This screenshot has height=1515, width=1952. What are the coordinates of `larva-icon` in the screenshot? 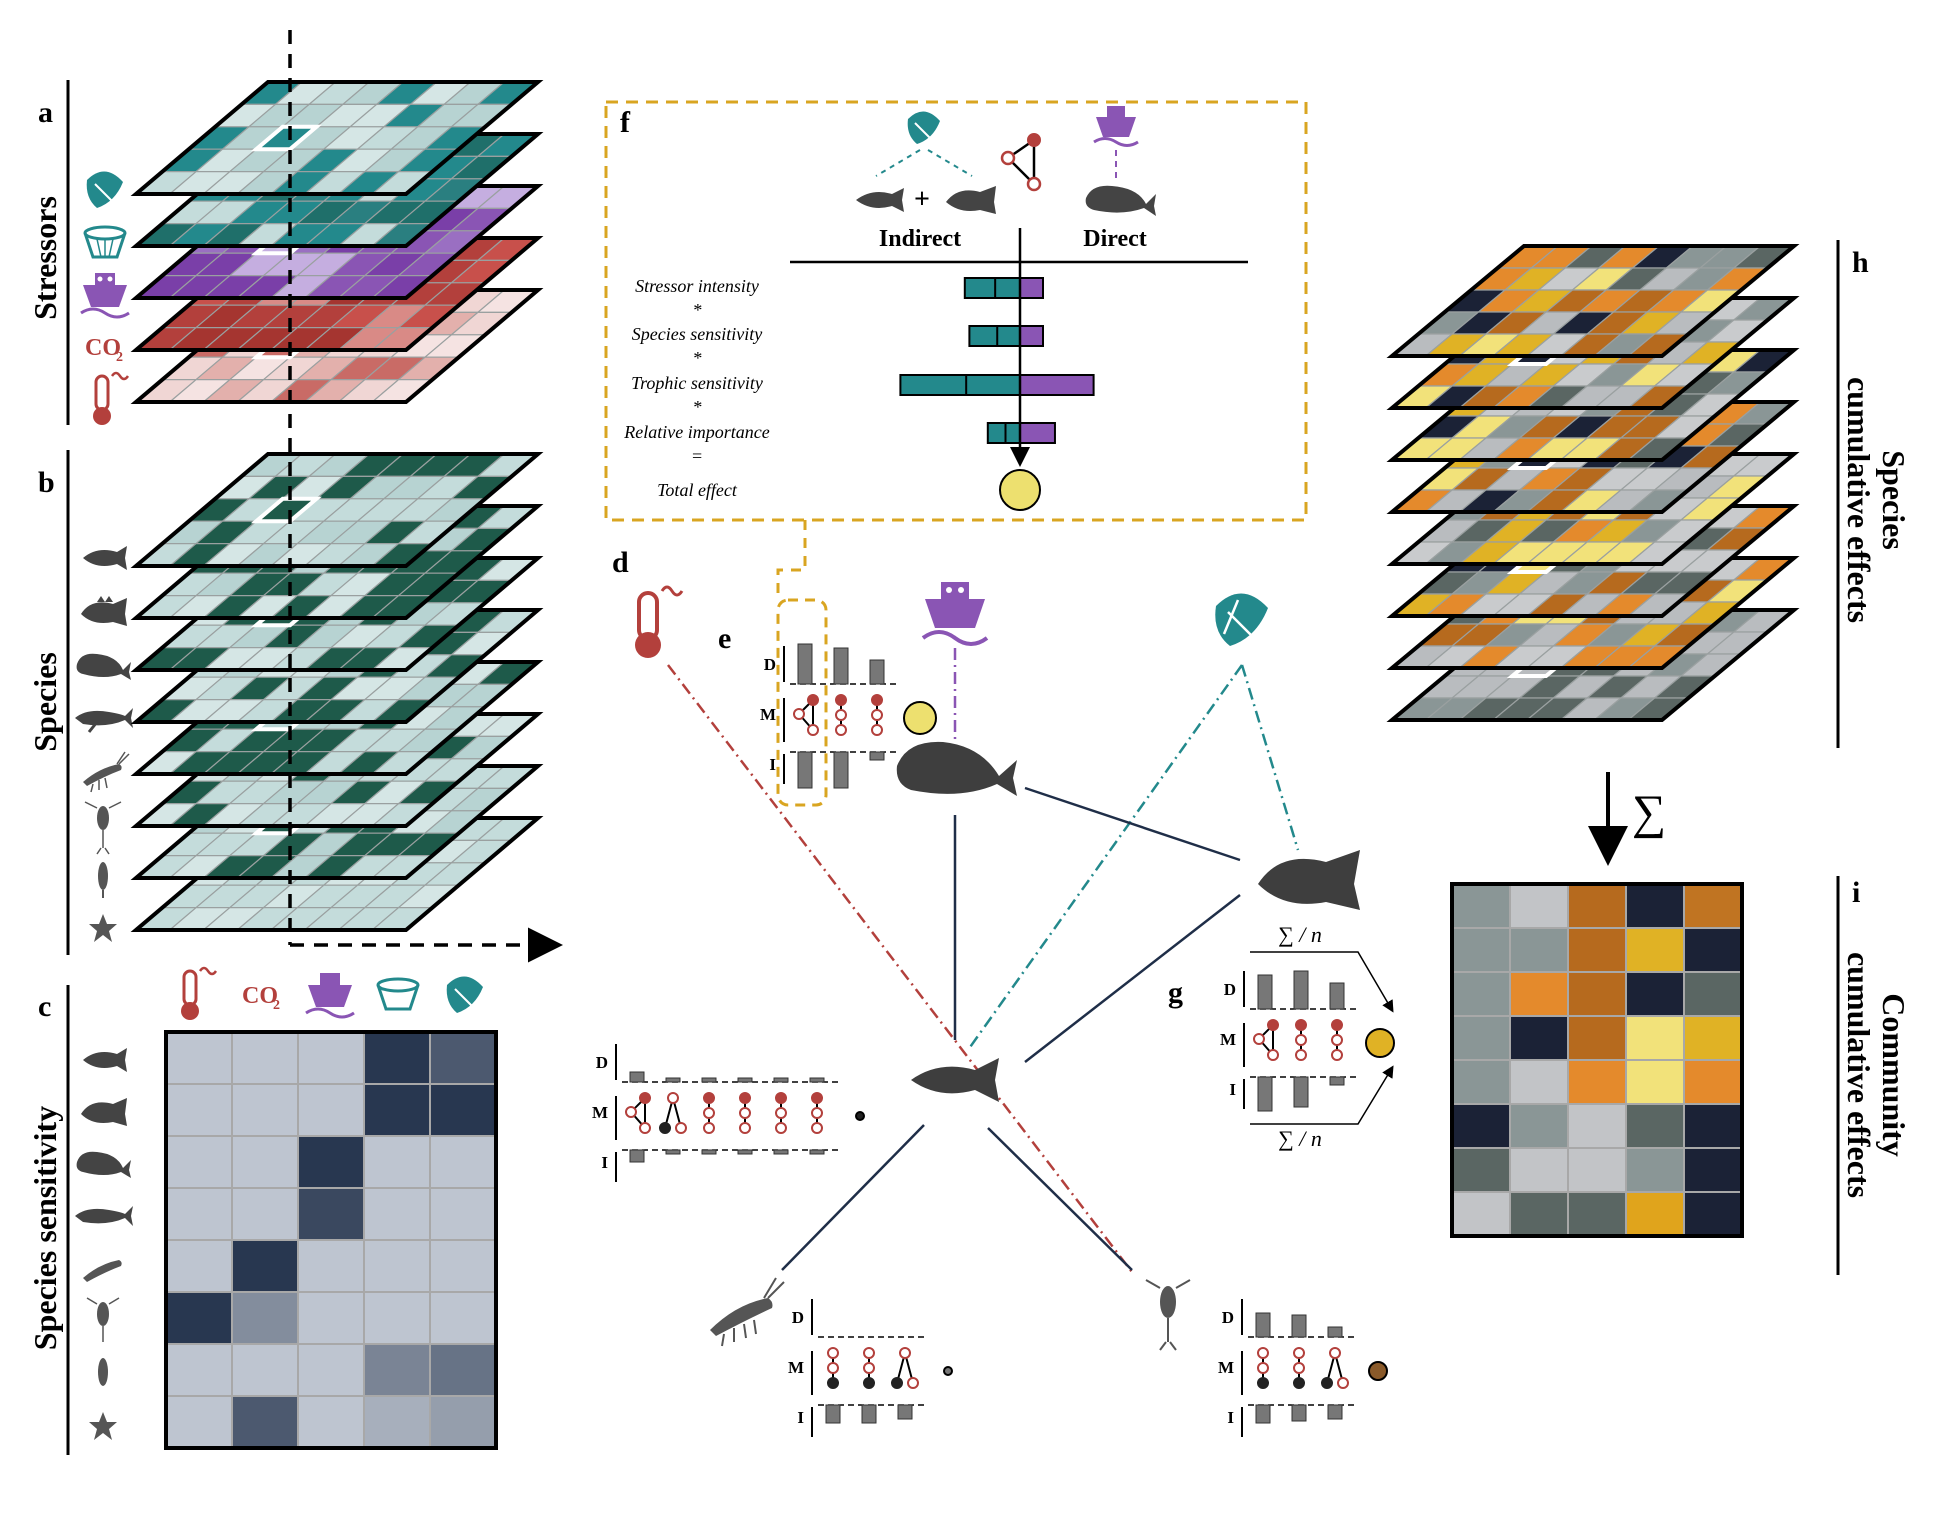 It's located at (103, 1372).